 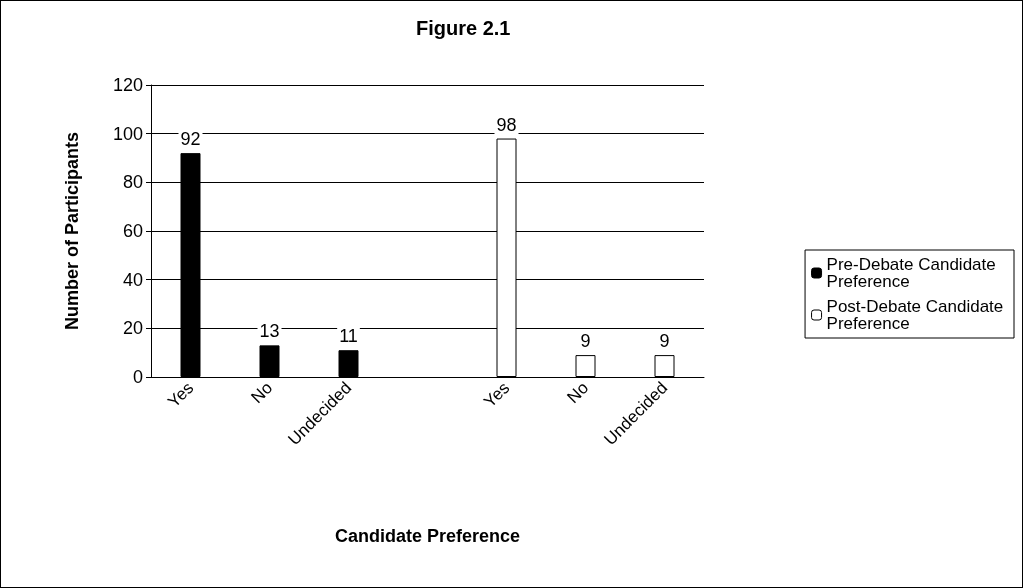 What do you see at coordinates (127, 85) in the screenshot?
I see `y-tick-label: 120` at bounding box center [127, 85].